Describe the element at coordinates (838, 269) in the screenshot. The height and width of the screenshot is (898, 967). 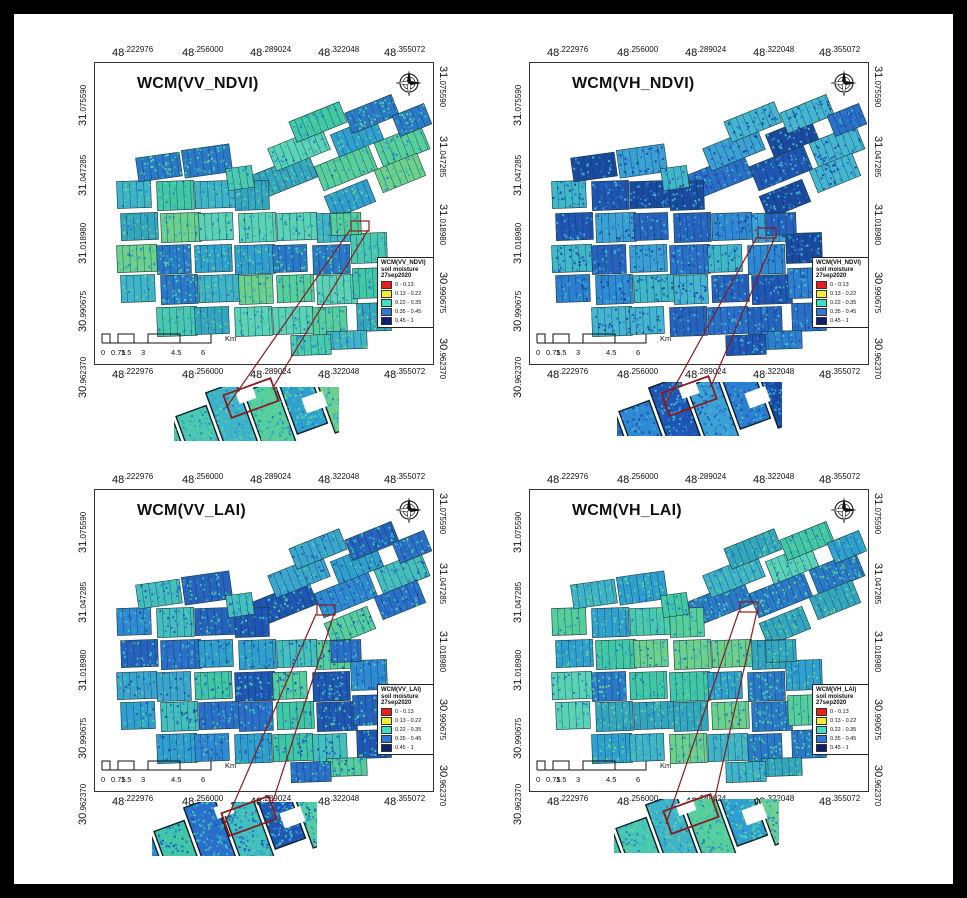
I see `legend-title: WCM(VH_NDVI) soil moisture 27sep2020` at that location.